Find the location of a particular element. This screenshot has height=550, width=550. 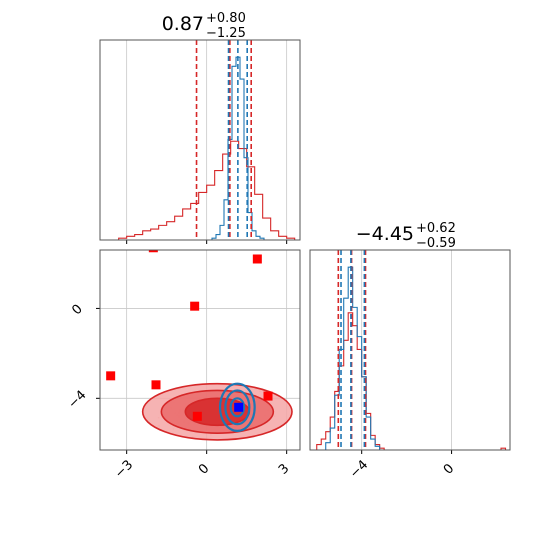

hist2-title-minus: −0.59 is located at coordinates (436, 243).